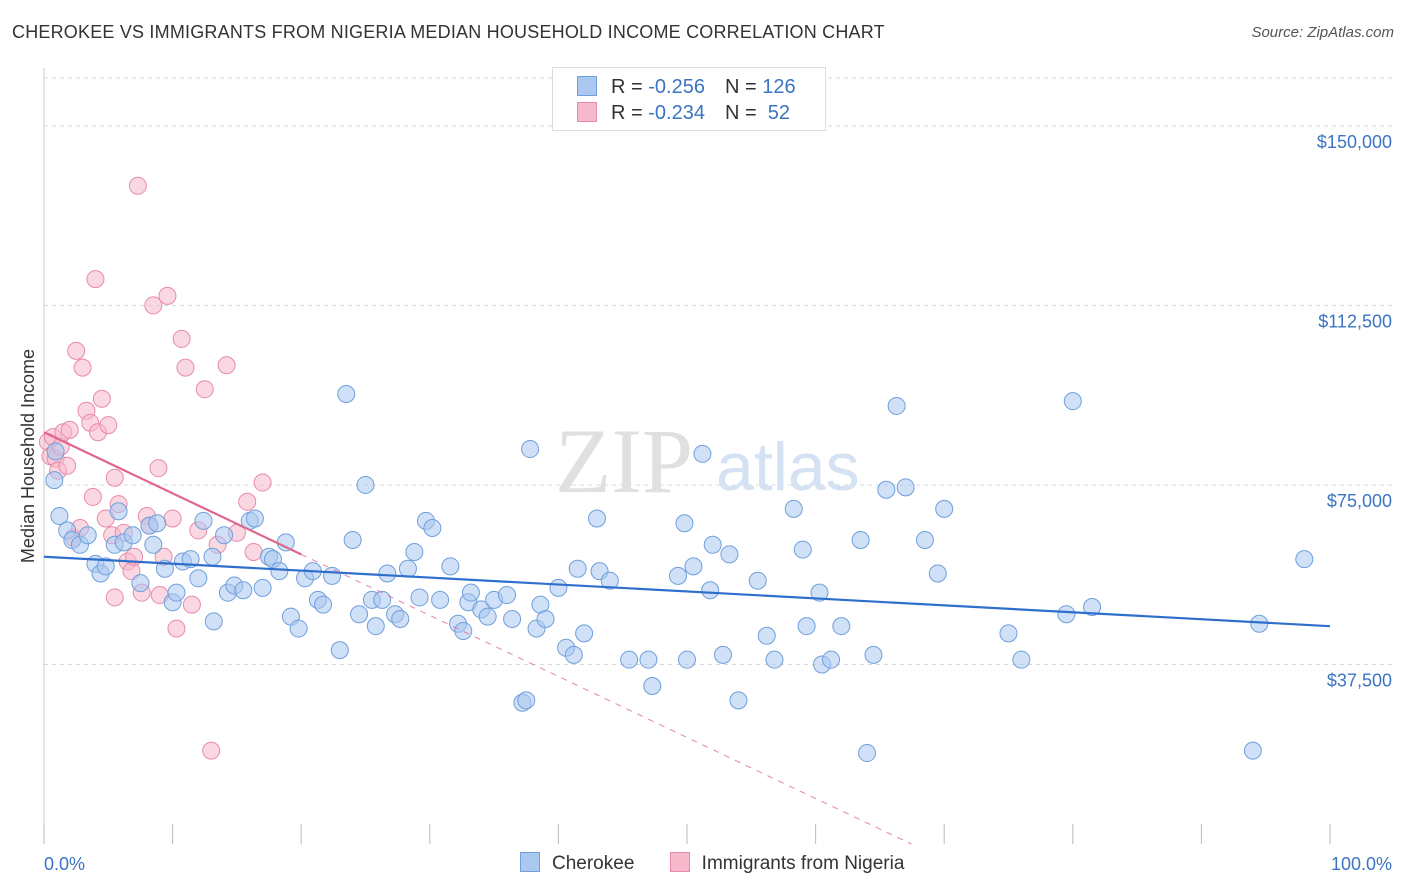  What do you see at coordinates (803, 863) in the screenshot?
I see `legend-label-nigeria: Immigrants from Nigeria` at bounding box center [803, 863].